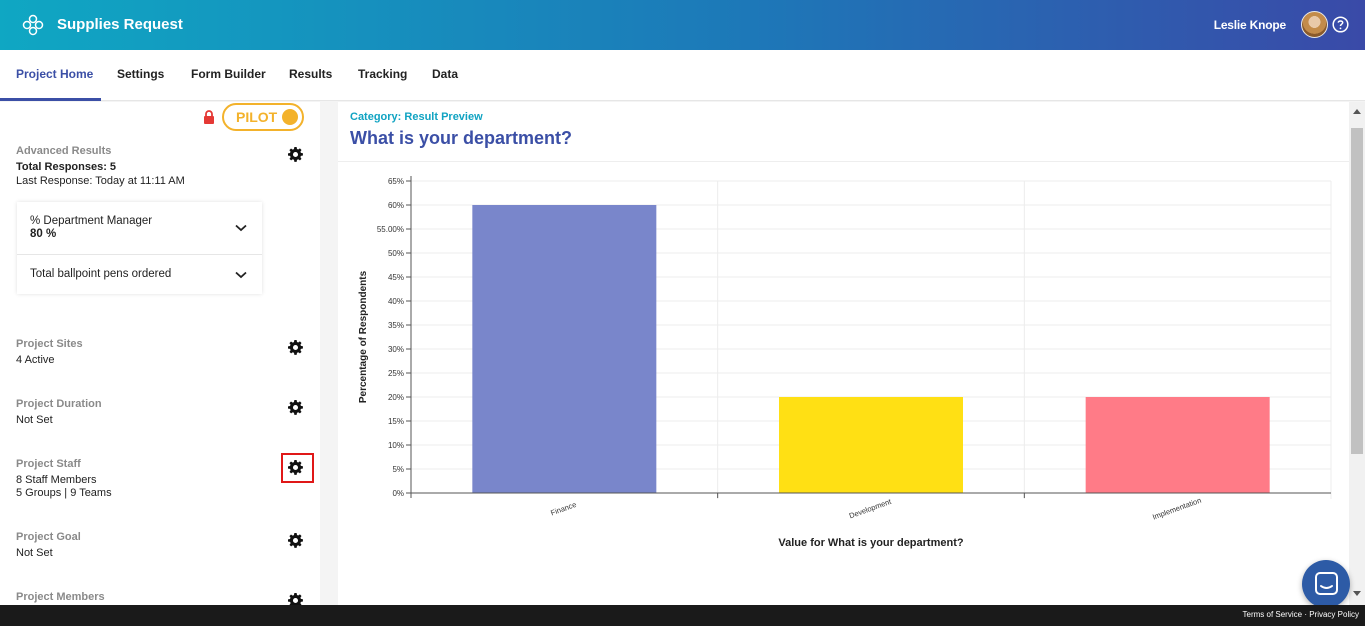 Image resolution: width=1365 pixels, height=626 pixels. What do you see at coordinates (396, 181) in the screenshot?
I see `y-tick-label: 65%` at bounding box center [396, 181].